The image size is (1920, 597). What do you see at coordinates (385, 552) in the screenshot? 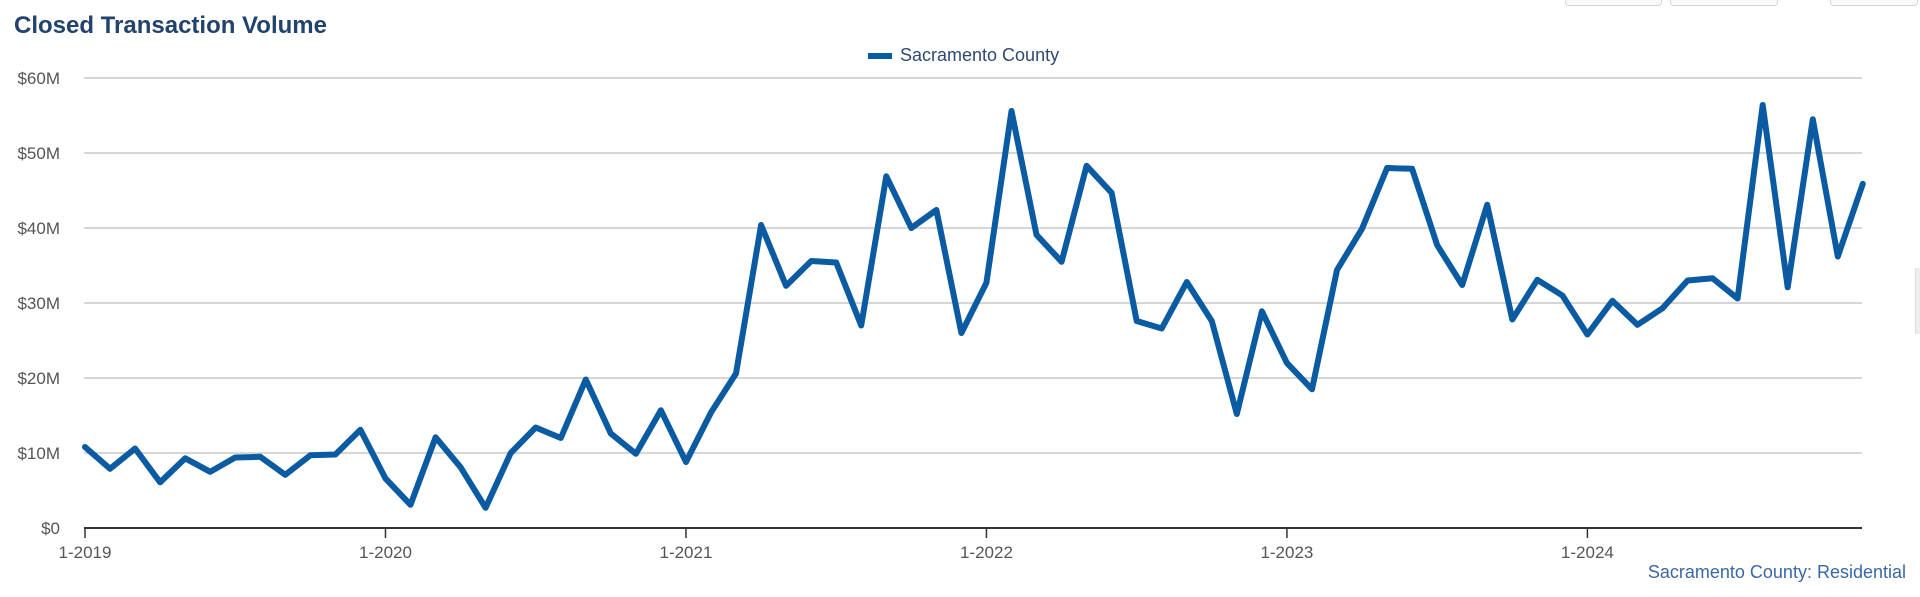
I see `x-tick-label: 1-2020` at bounding box center [385, 552].